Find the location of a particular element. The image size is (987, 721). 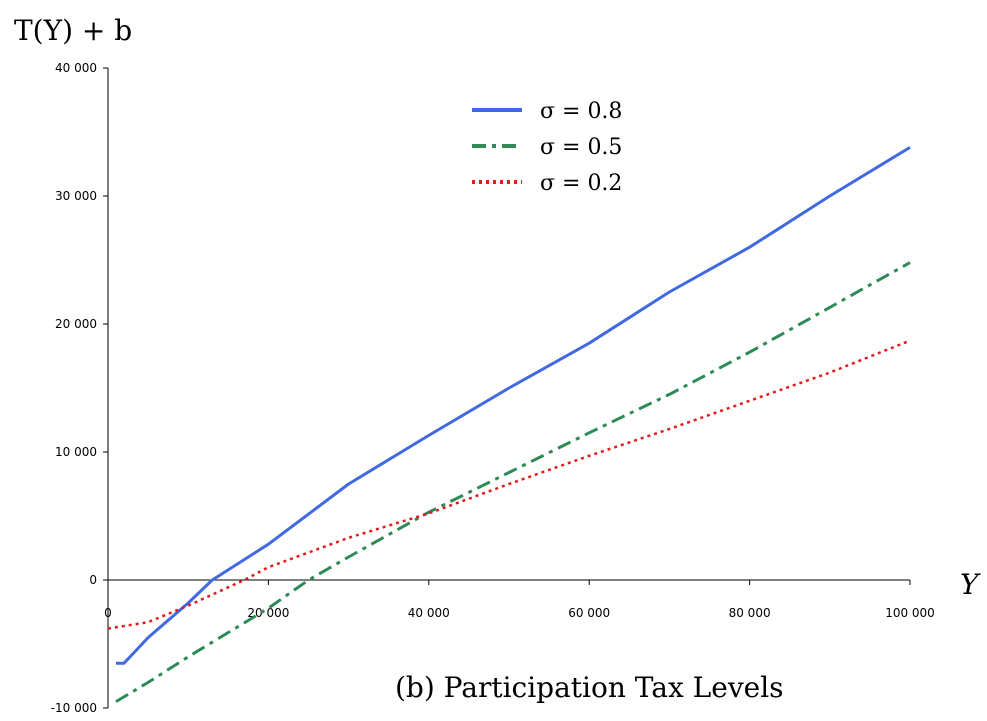

y-tick-label: 0 is located at coordinates (93, 580).